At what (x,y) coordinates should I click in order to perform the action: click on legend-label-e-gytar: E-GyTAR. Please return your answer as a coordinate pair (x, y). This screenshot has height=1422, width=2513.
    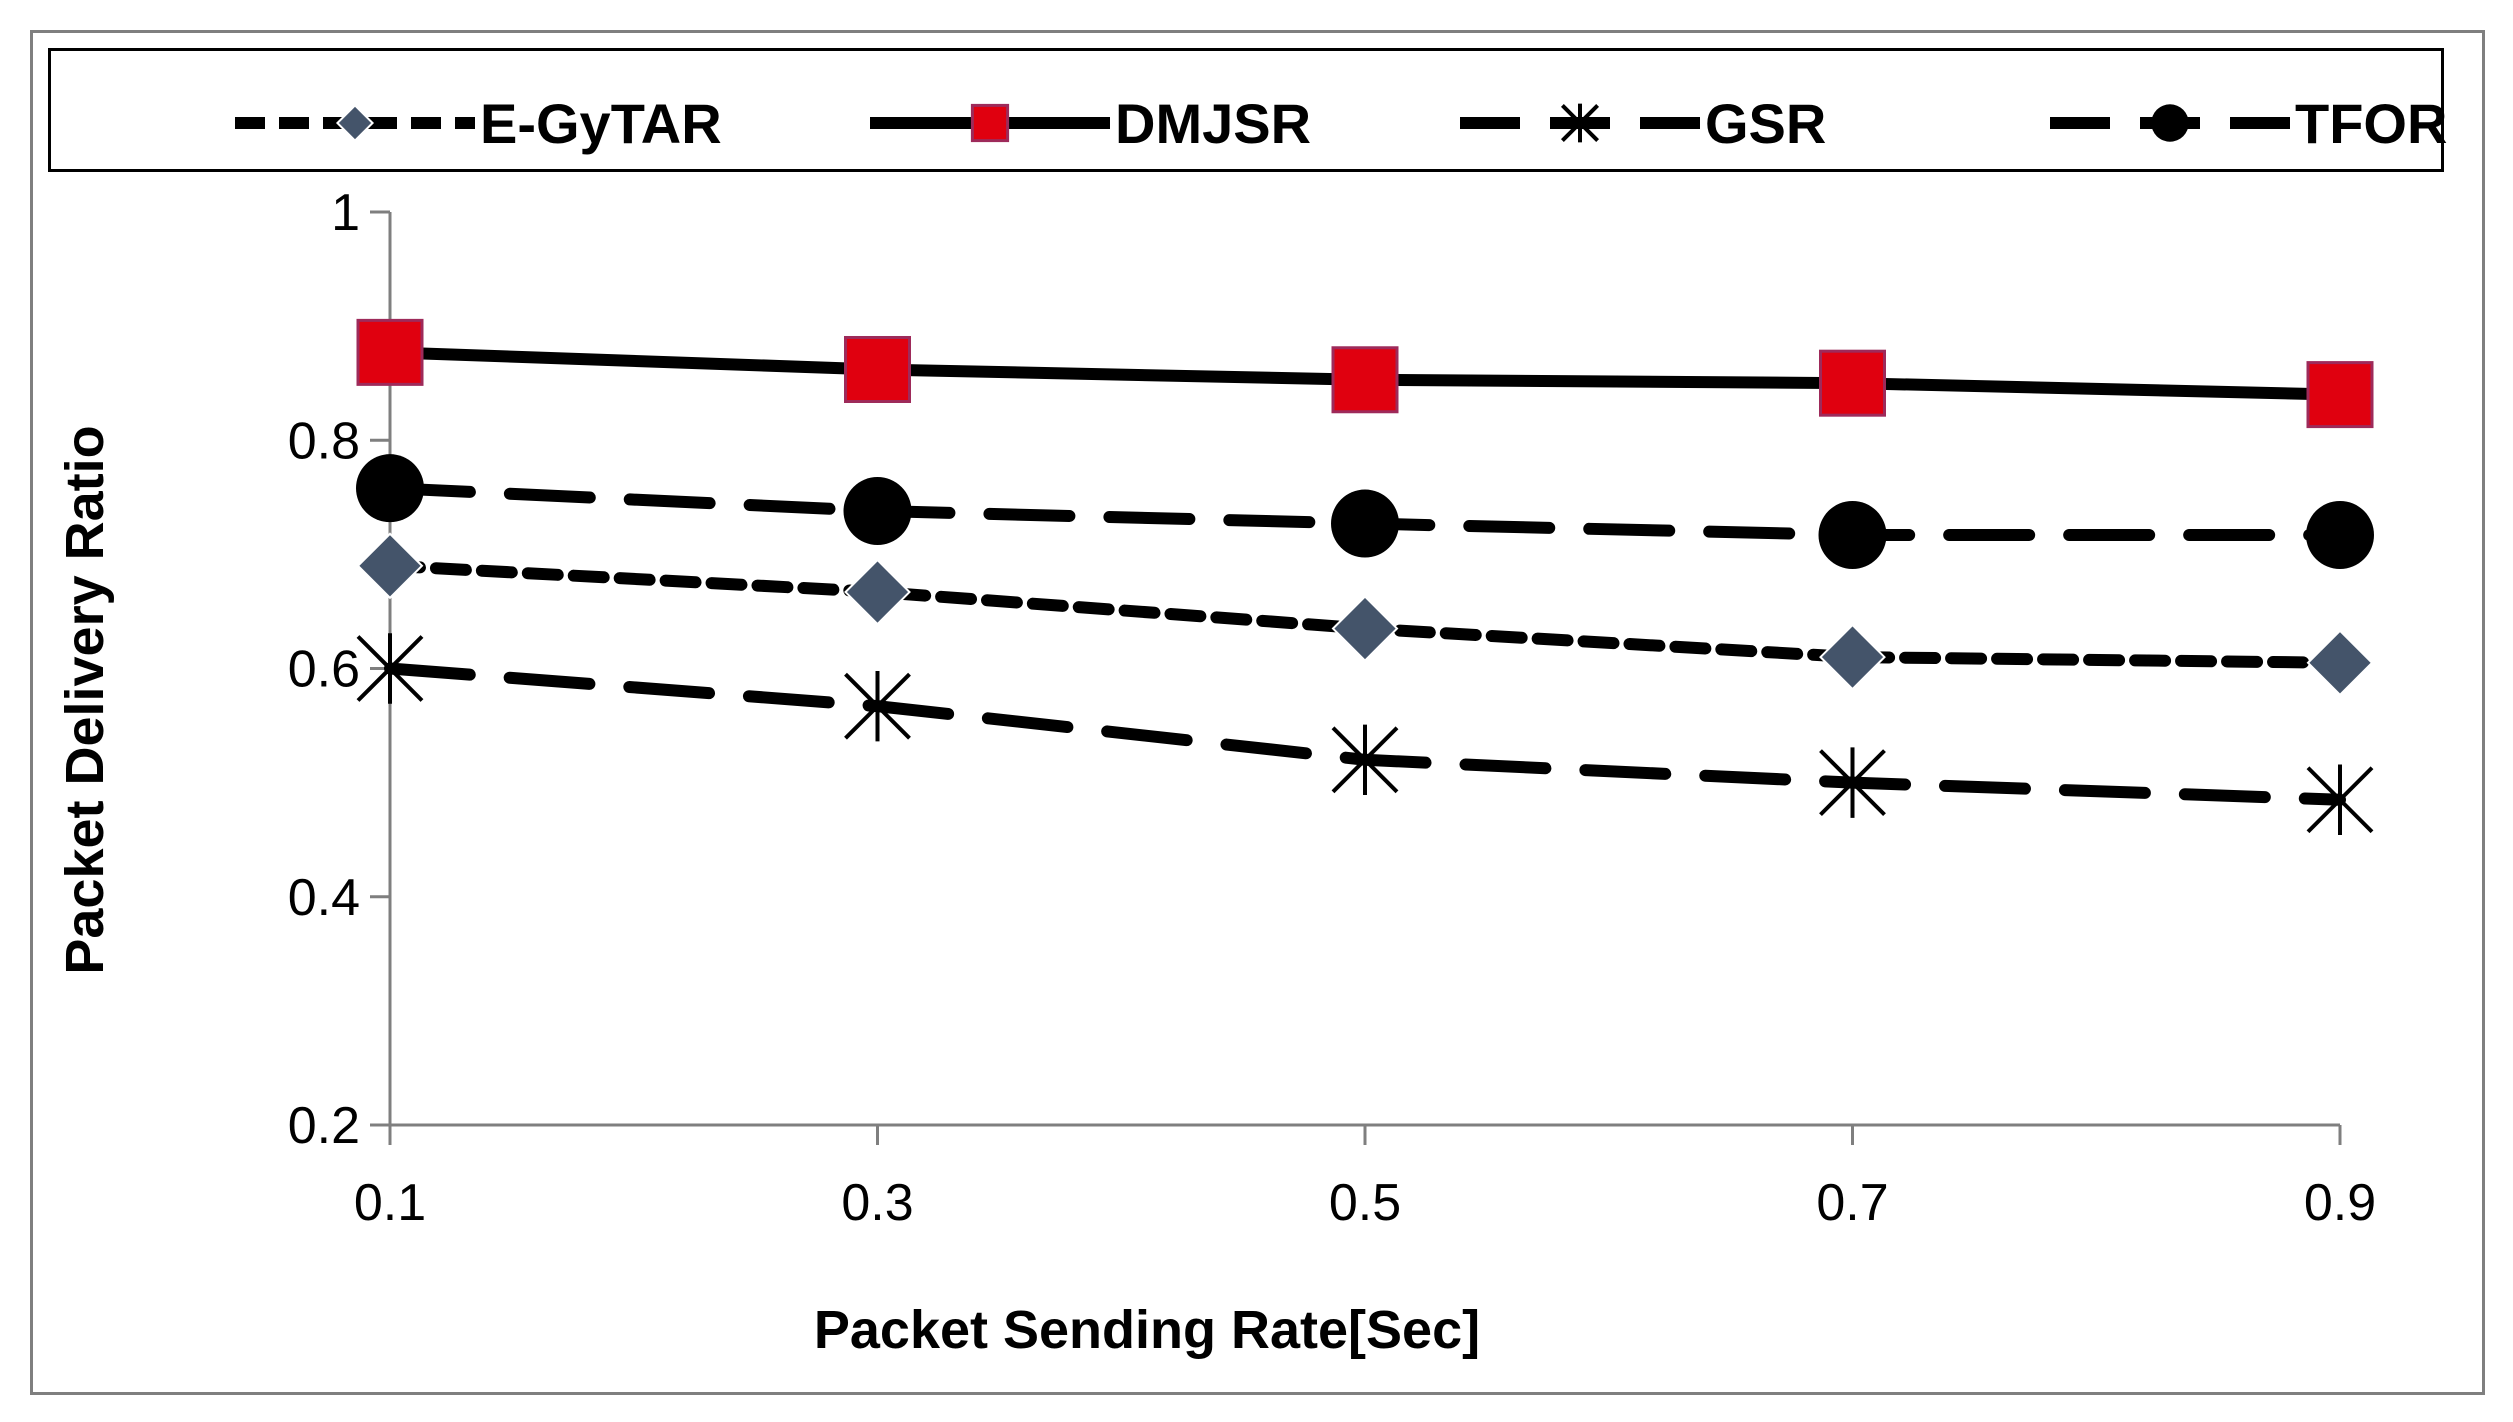
    Looking at the image, I should click on (601, 123).